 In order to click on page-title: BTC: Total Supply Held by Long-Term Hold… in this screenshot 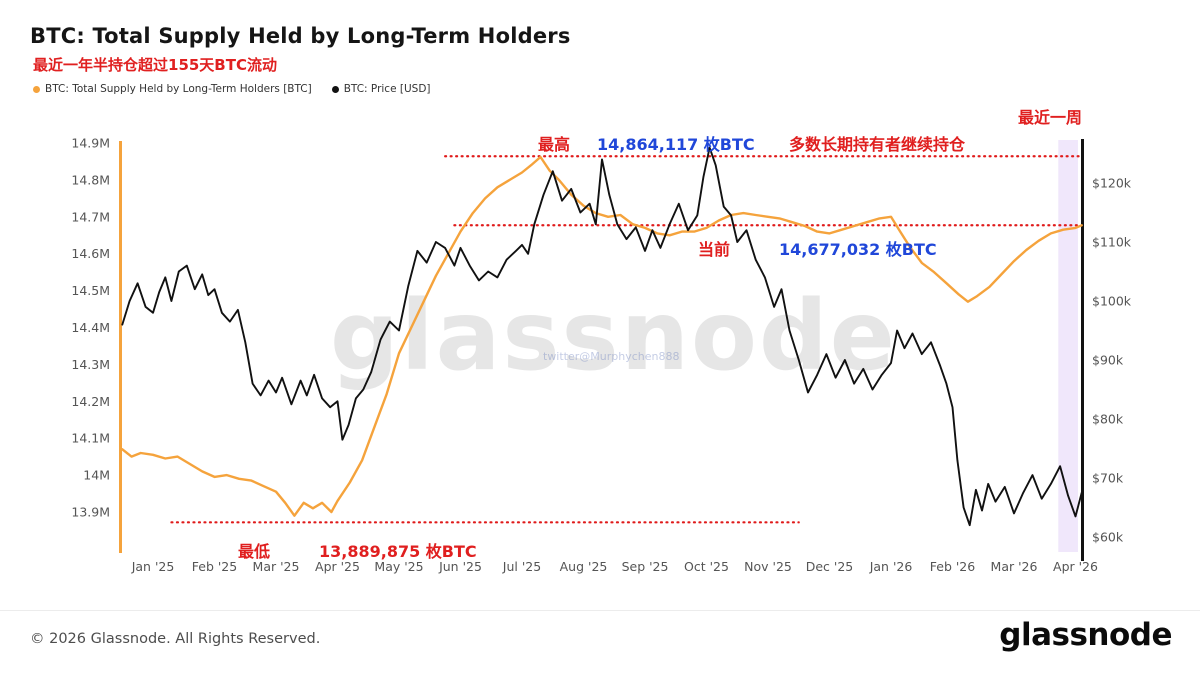, I will do `click(300, 36)`.